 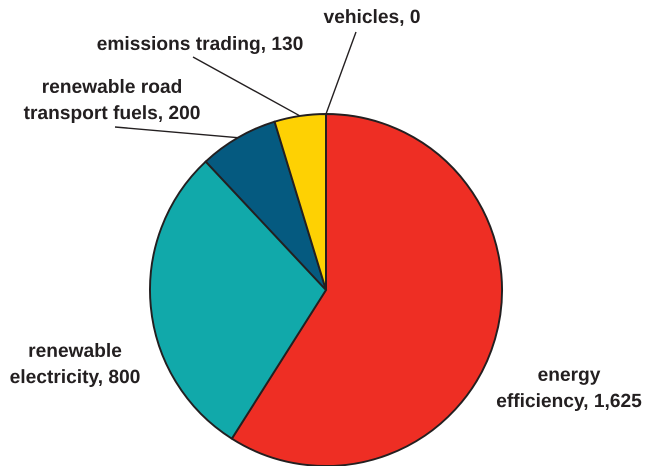 I want to click on slice-label: energy efficiency, 1,625, so click(x=569, y=391).